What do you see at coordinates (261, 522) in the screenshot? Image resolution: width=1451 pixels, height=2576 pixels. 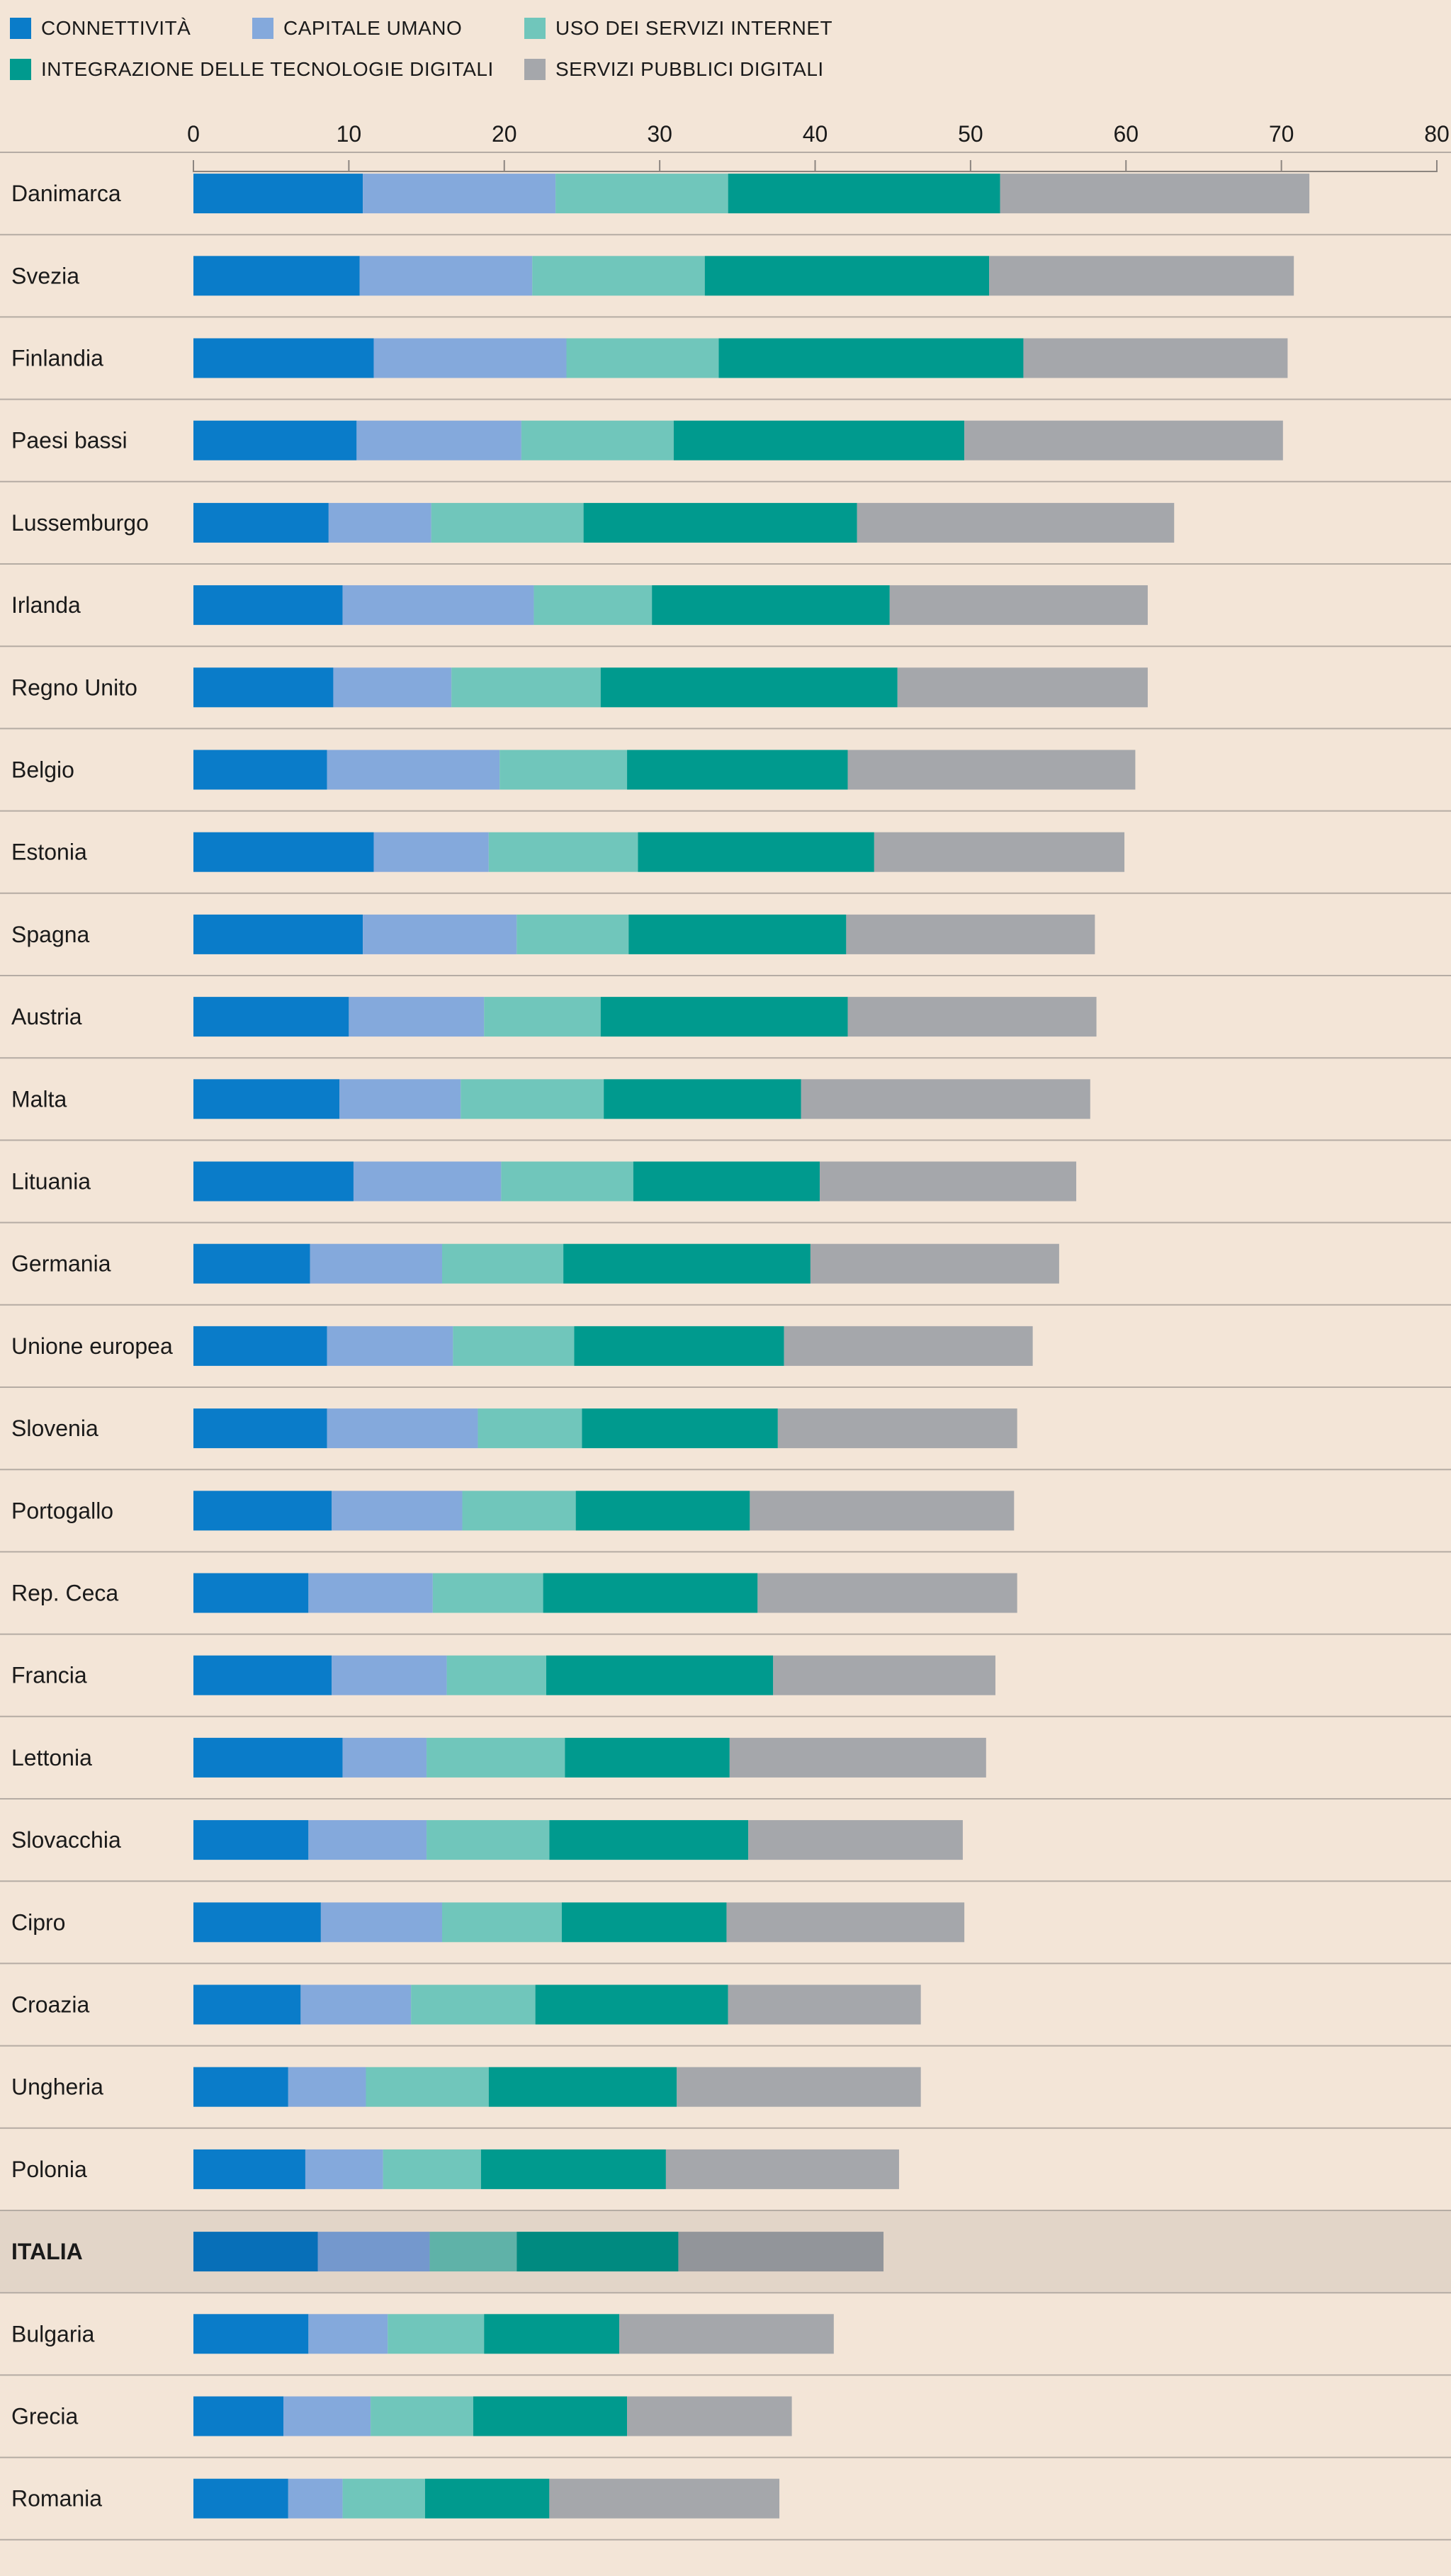 I see `bar-lussemburgo-connettivita` at bounding box center [261, 522].